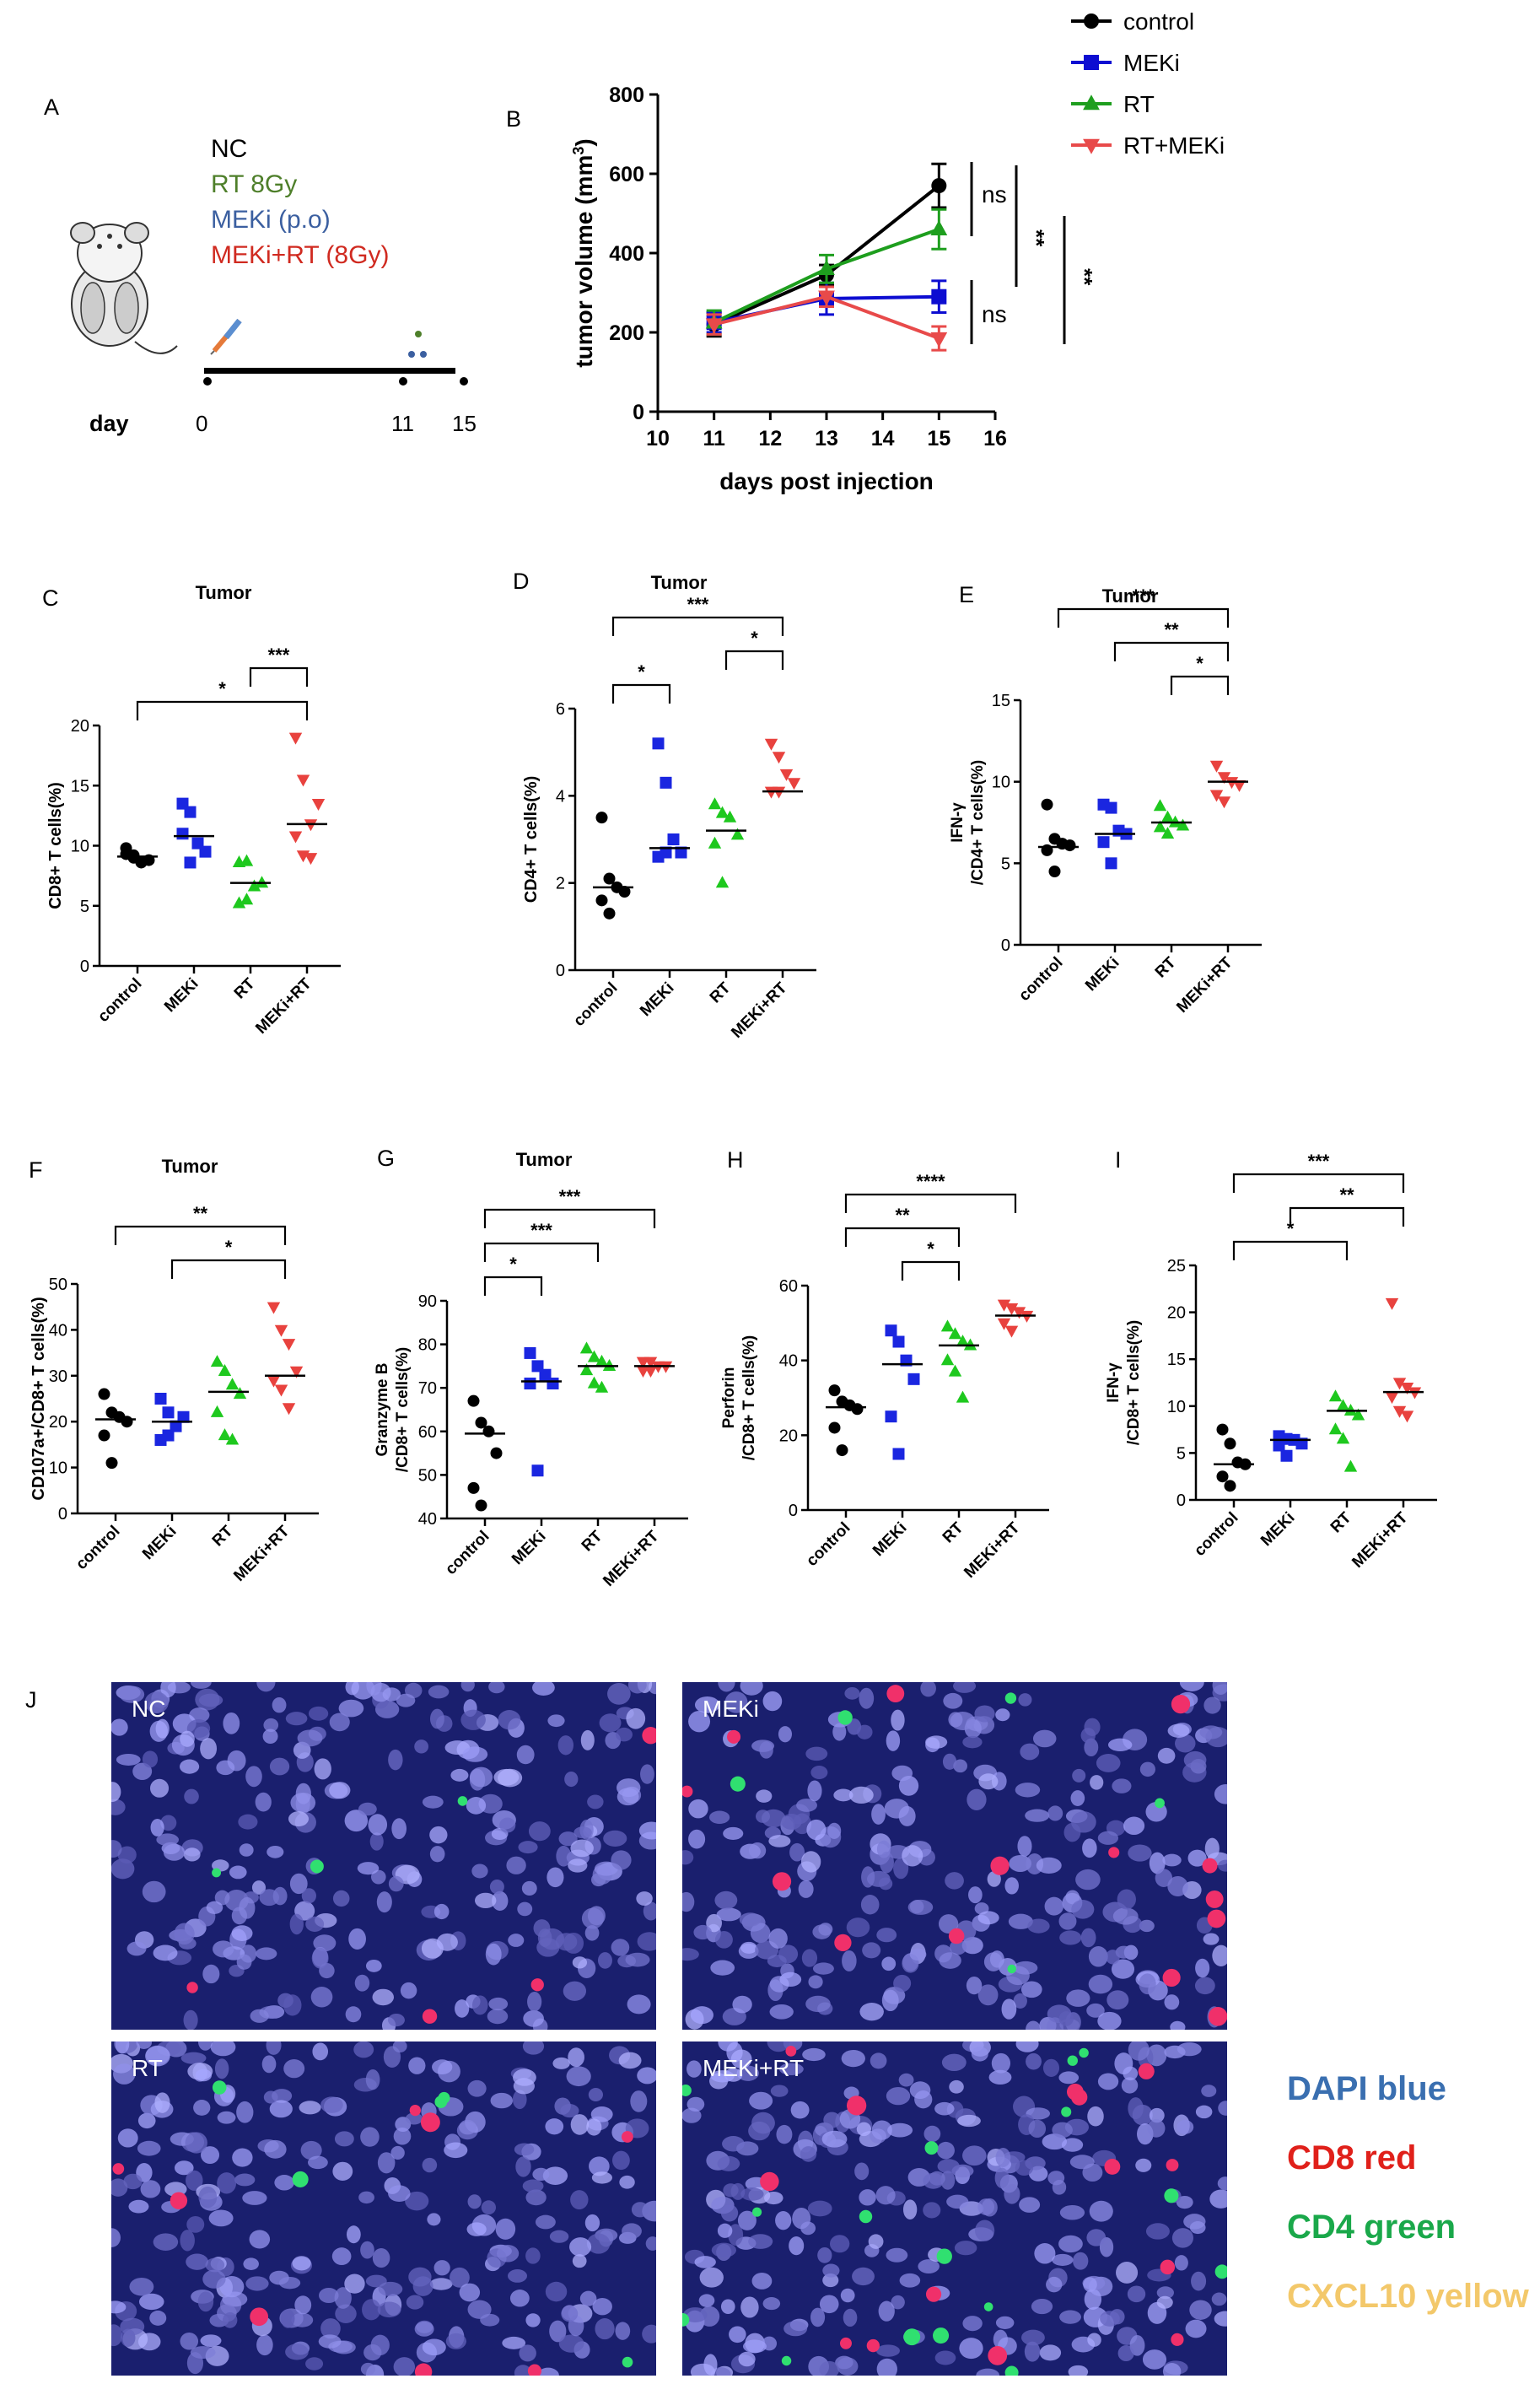 This screenshot has width=1540, height=2384. I want to click on legend-label-3: RT+MEKi, so click(1174, 145).